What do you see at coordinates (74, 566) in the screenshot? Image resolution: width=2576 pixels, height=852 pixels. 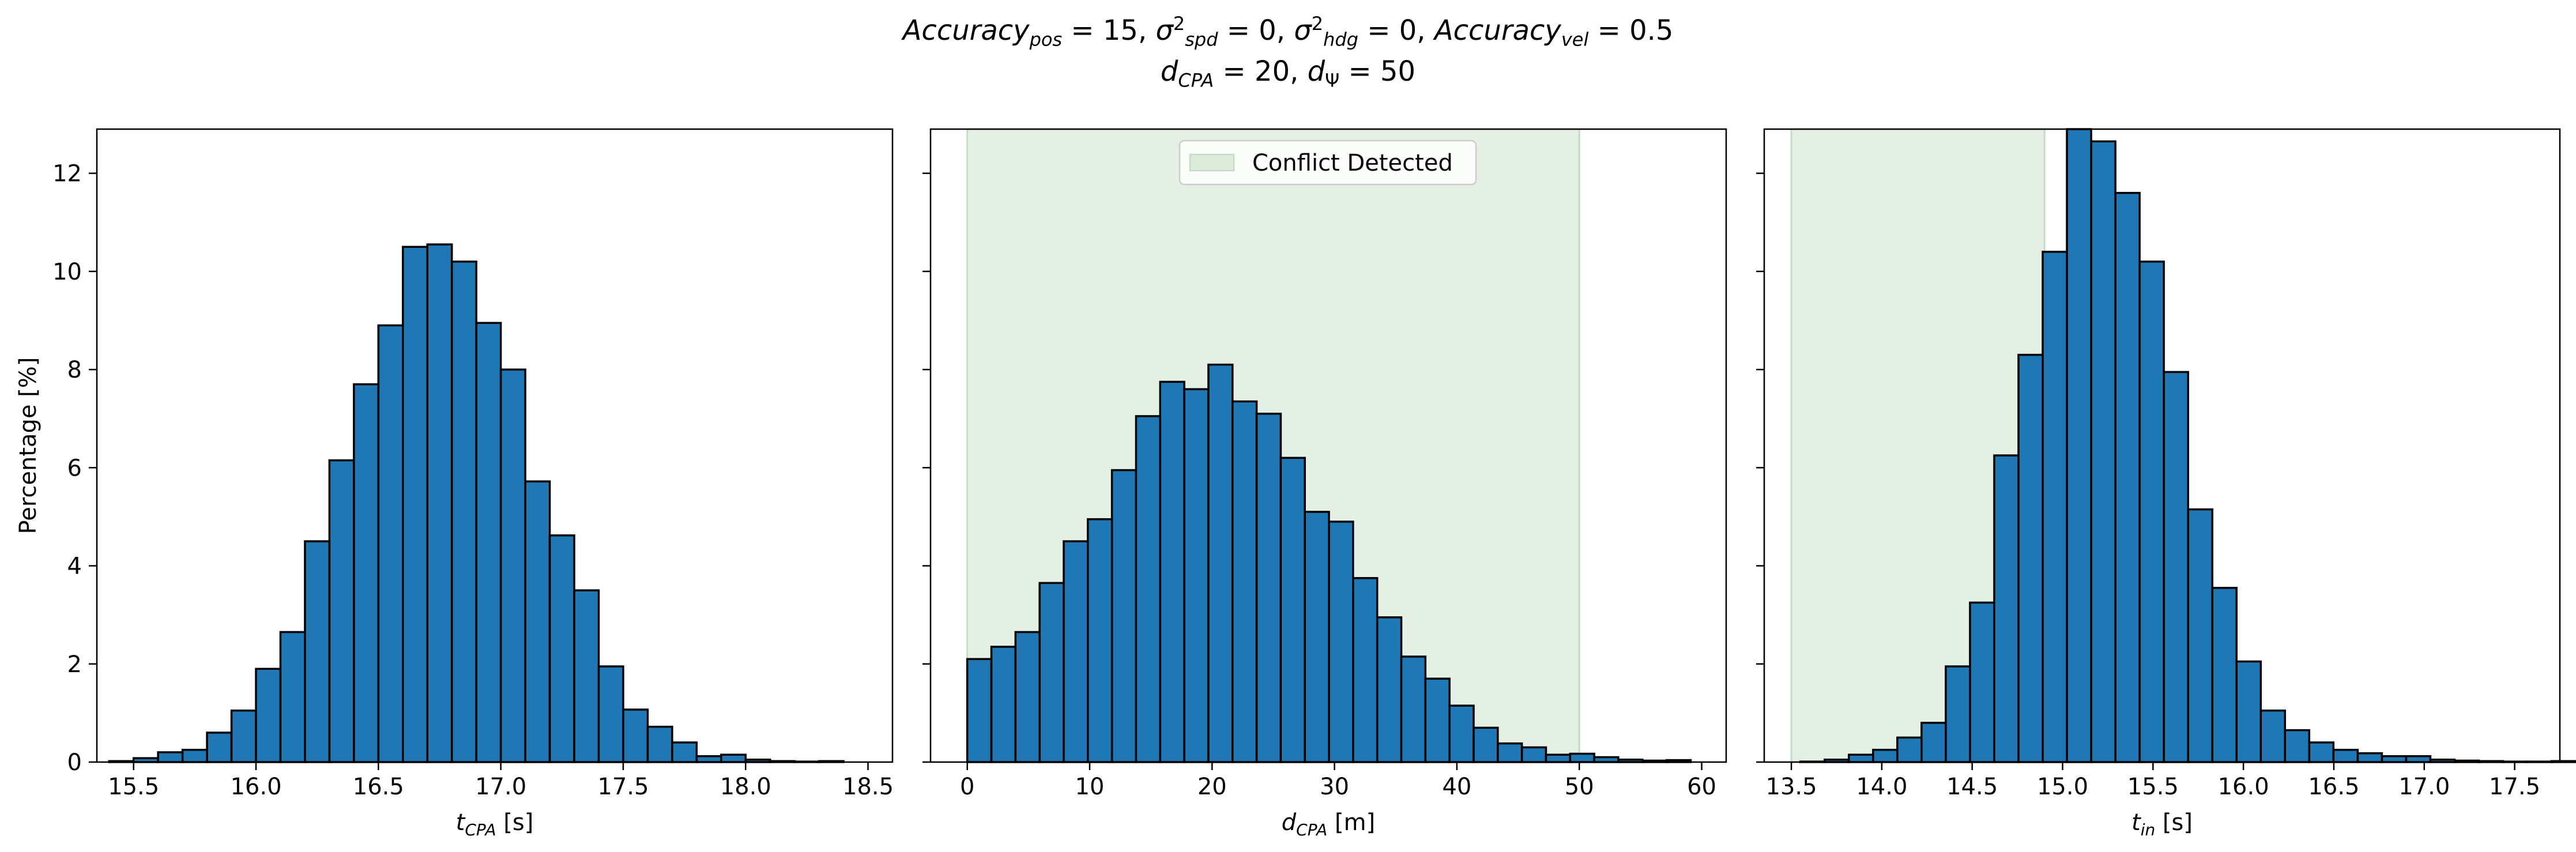 I see `y-tick-label: 4` at bounding box center [74, 566].